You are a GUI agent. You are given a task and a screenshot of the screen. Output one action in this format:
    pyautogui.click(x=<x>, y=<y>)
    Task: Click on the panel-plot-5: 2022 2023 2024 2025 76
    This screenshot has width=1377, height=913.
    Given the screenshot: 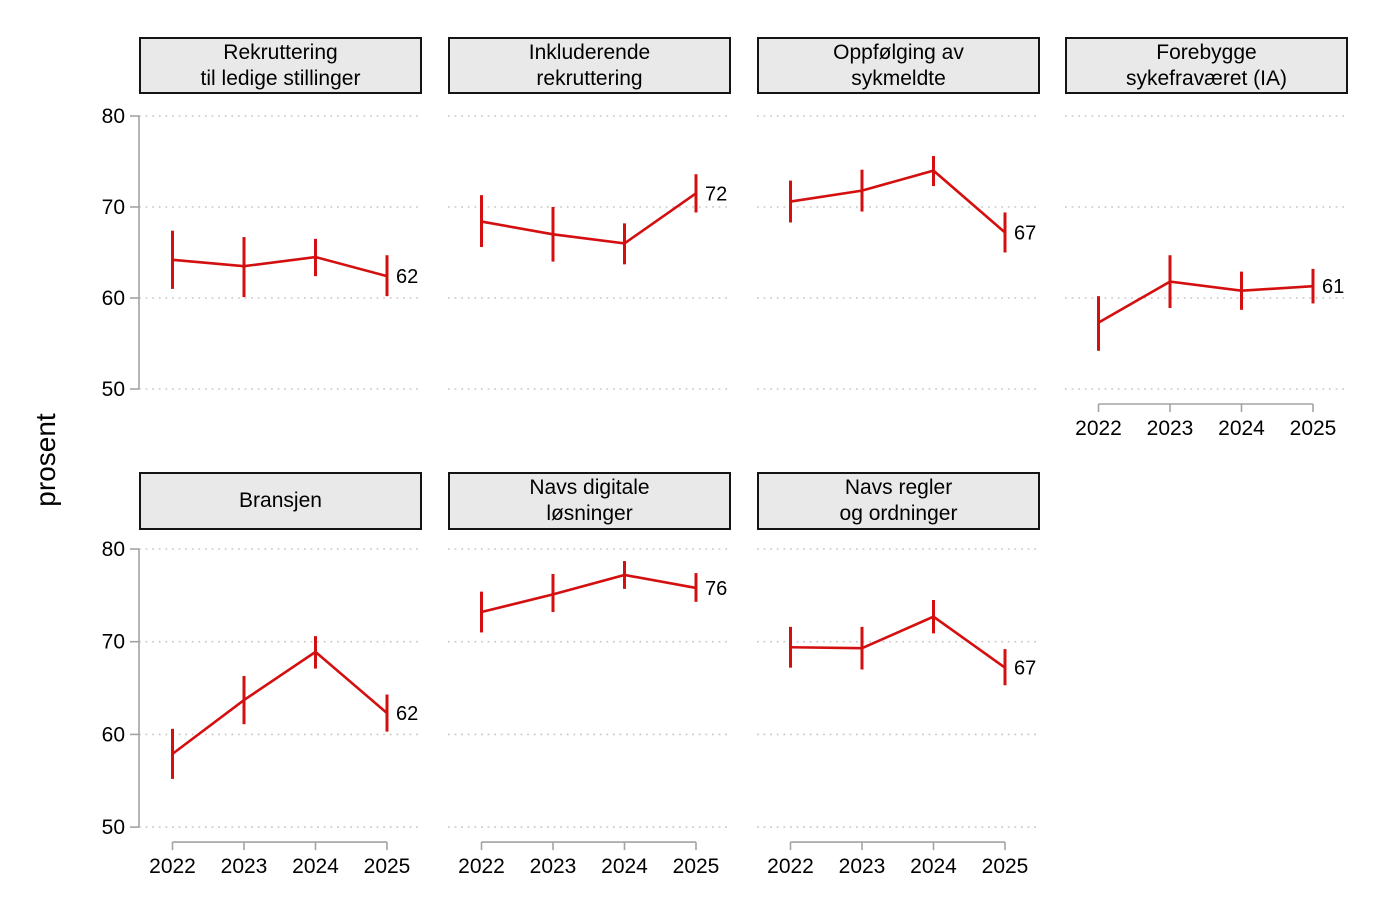 What is the action you would take?
    pyautogui.click(x=589, y=713)
    